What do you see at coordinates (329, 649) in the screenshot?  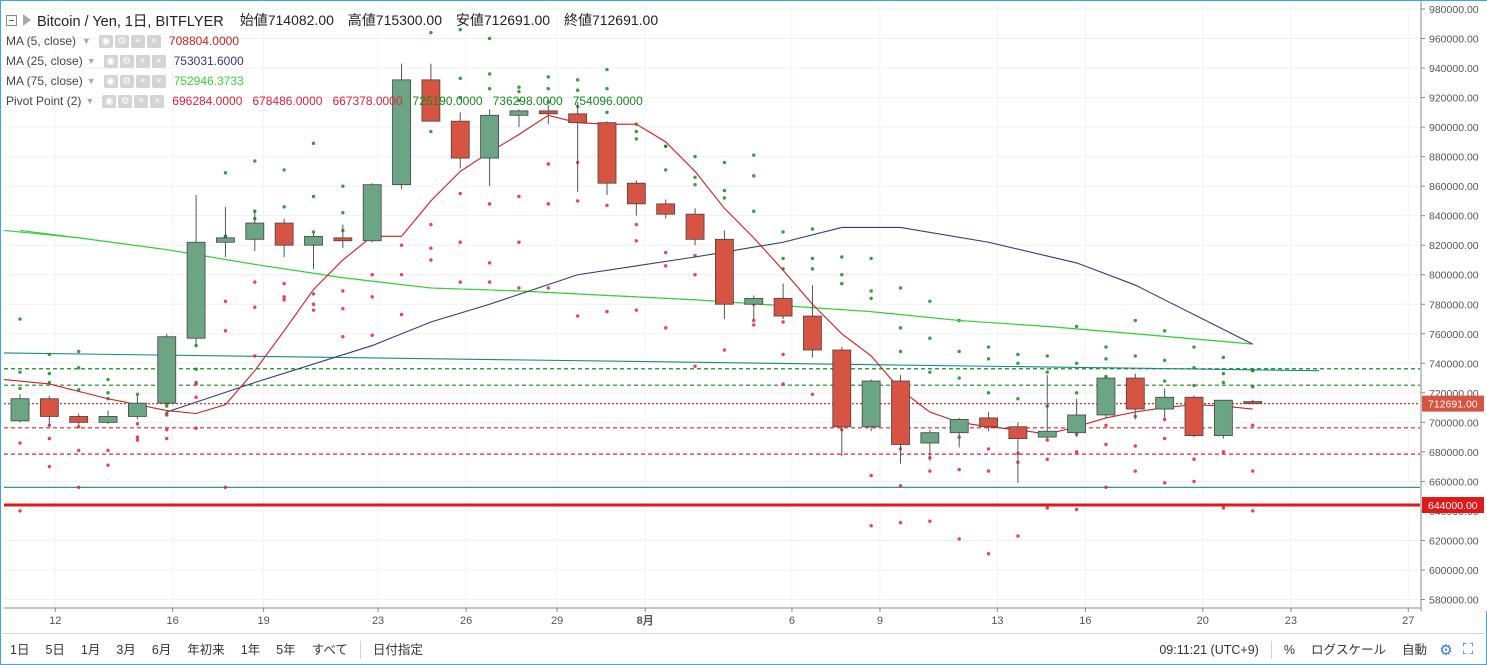 I see `range-button: すべて` at bounding box center [329, 649].